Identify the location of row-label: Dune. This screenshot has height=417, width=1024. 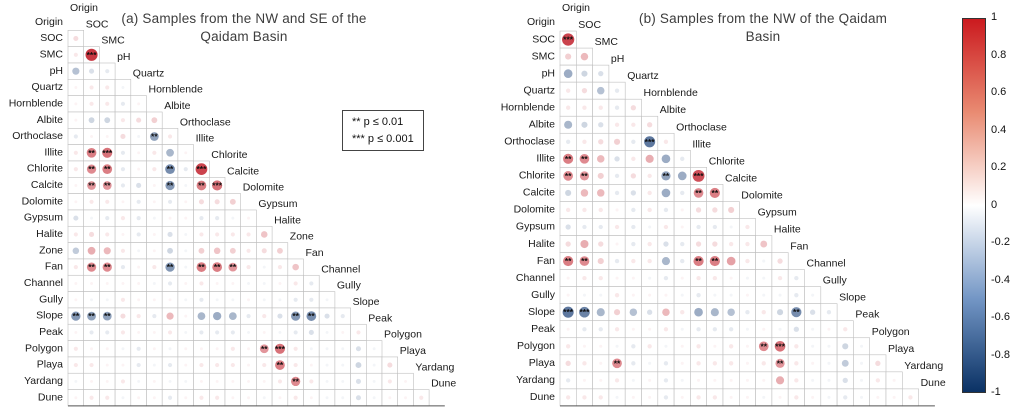
(50, 397).